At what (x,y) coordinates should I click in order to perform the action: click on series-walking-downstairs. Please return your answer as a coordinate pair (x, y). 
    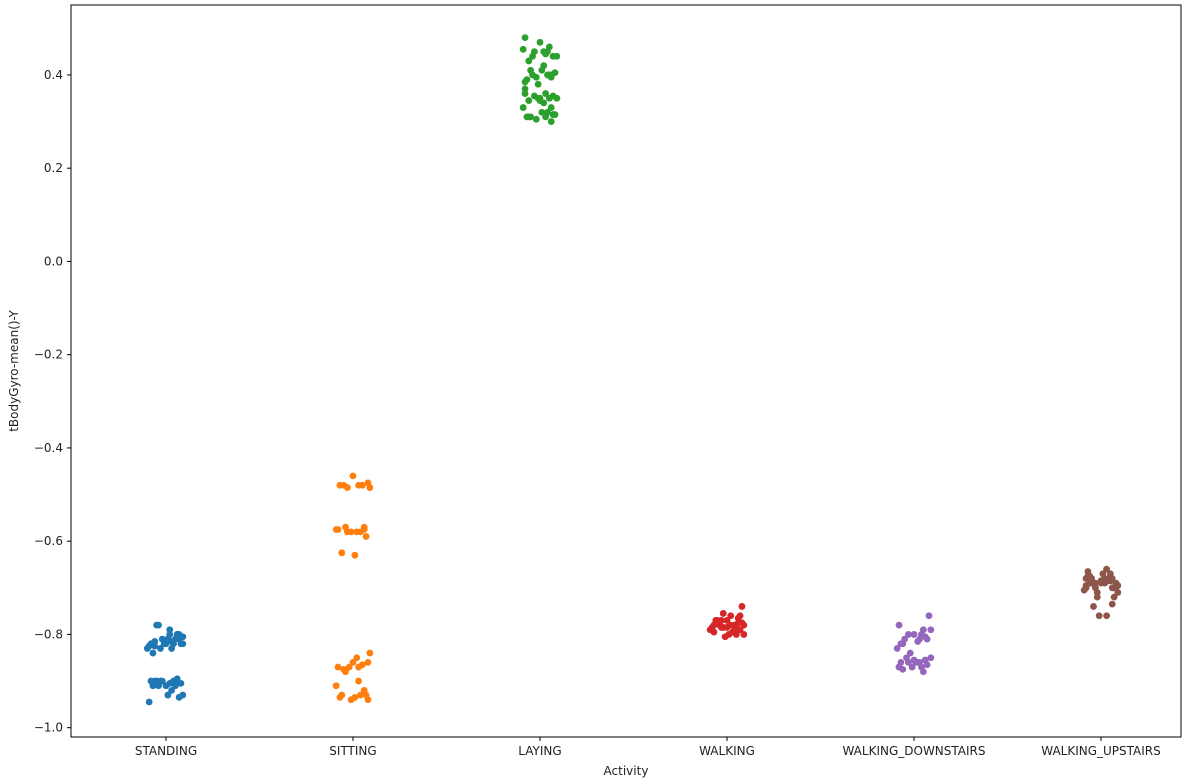
    Looking at the image, I should click on (914, 644).